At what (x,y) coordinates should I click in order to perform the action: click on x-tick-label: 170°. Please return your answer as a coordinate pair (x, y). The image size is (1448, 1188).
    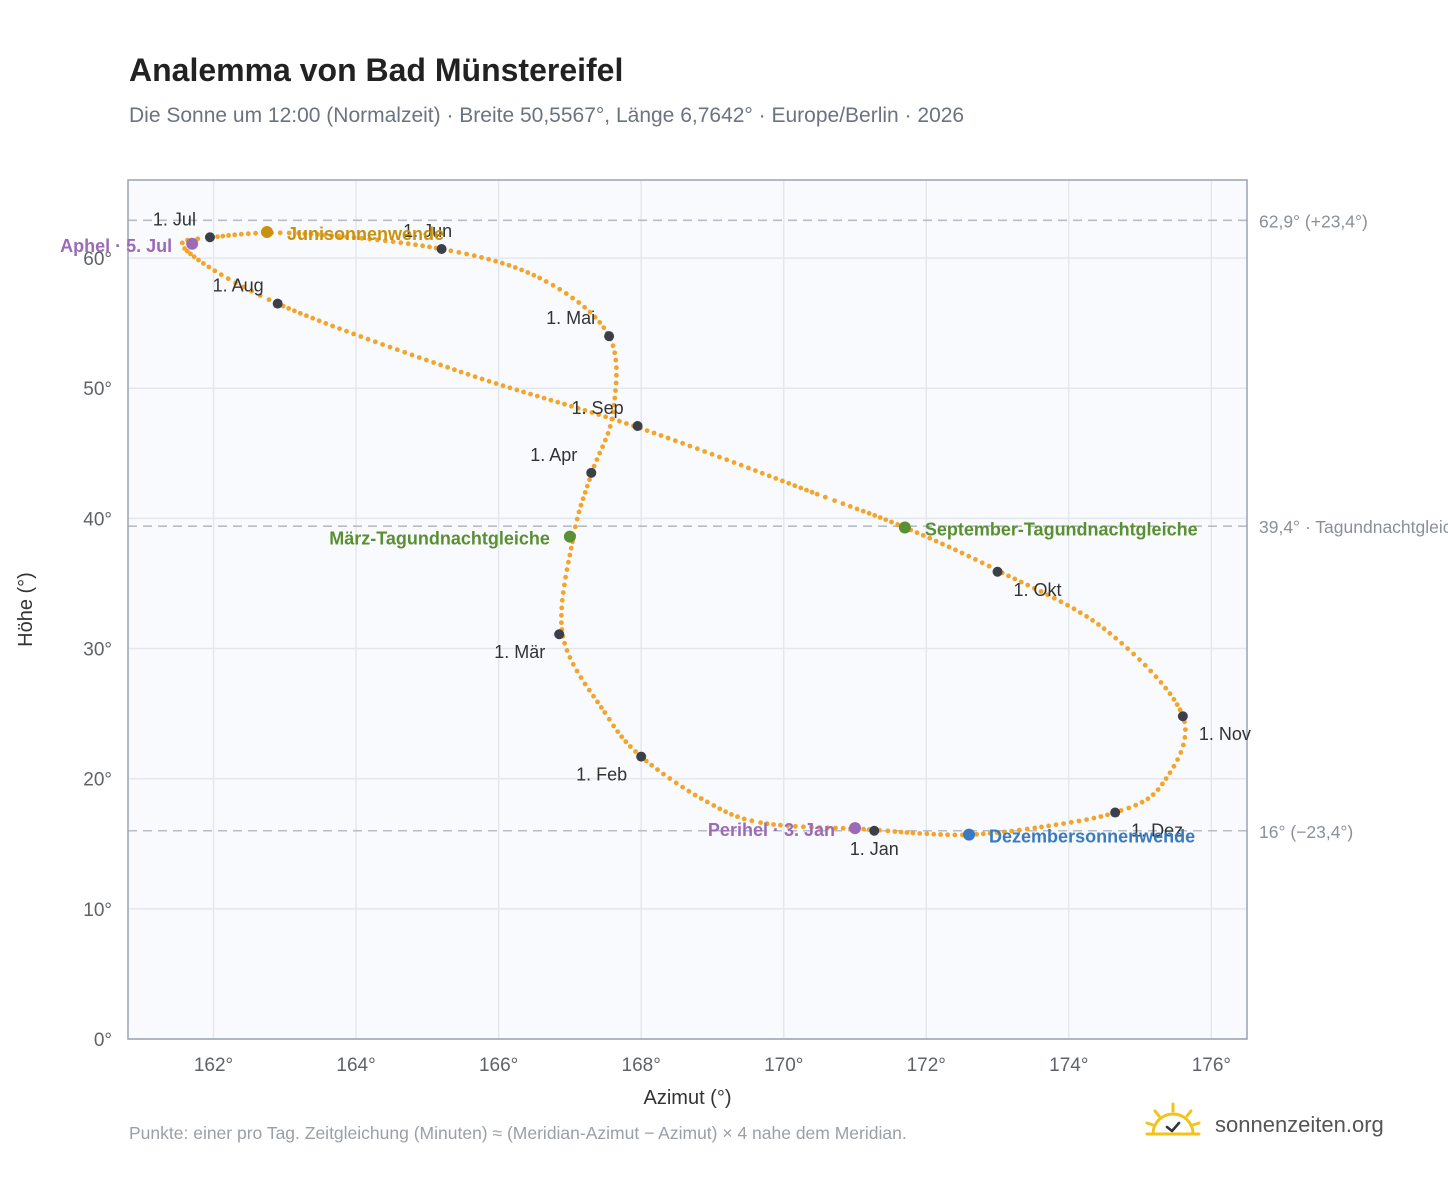
    Looking at the image, I should click on (783, 1065).